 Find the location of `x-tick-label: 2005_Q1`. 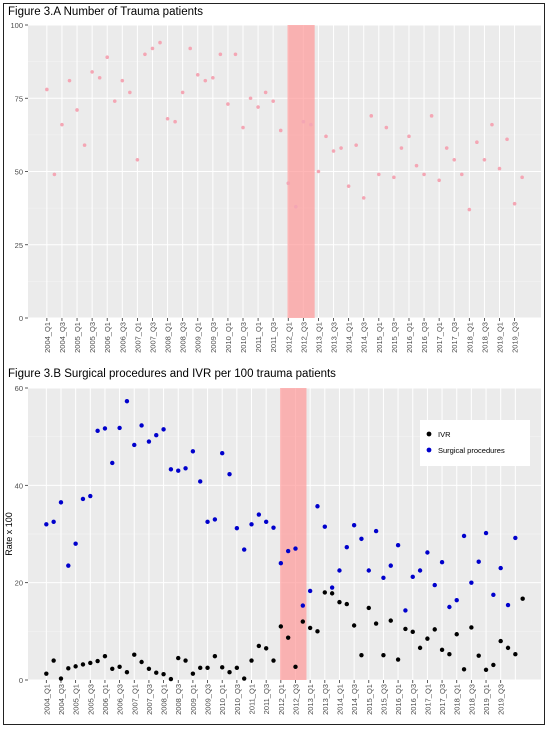

x-tick-label: 2005_Q1 is located at coordinates (77, 337).